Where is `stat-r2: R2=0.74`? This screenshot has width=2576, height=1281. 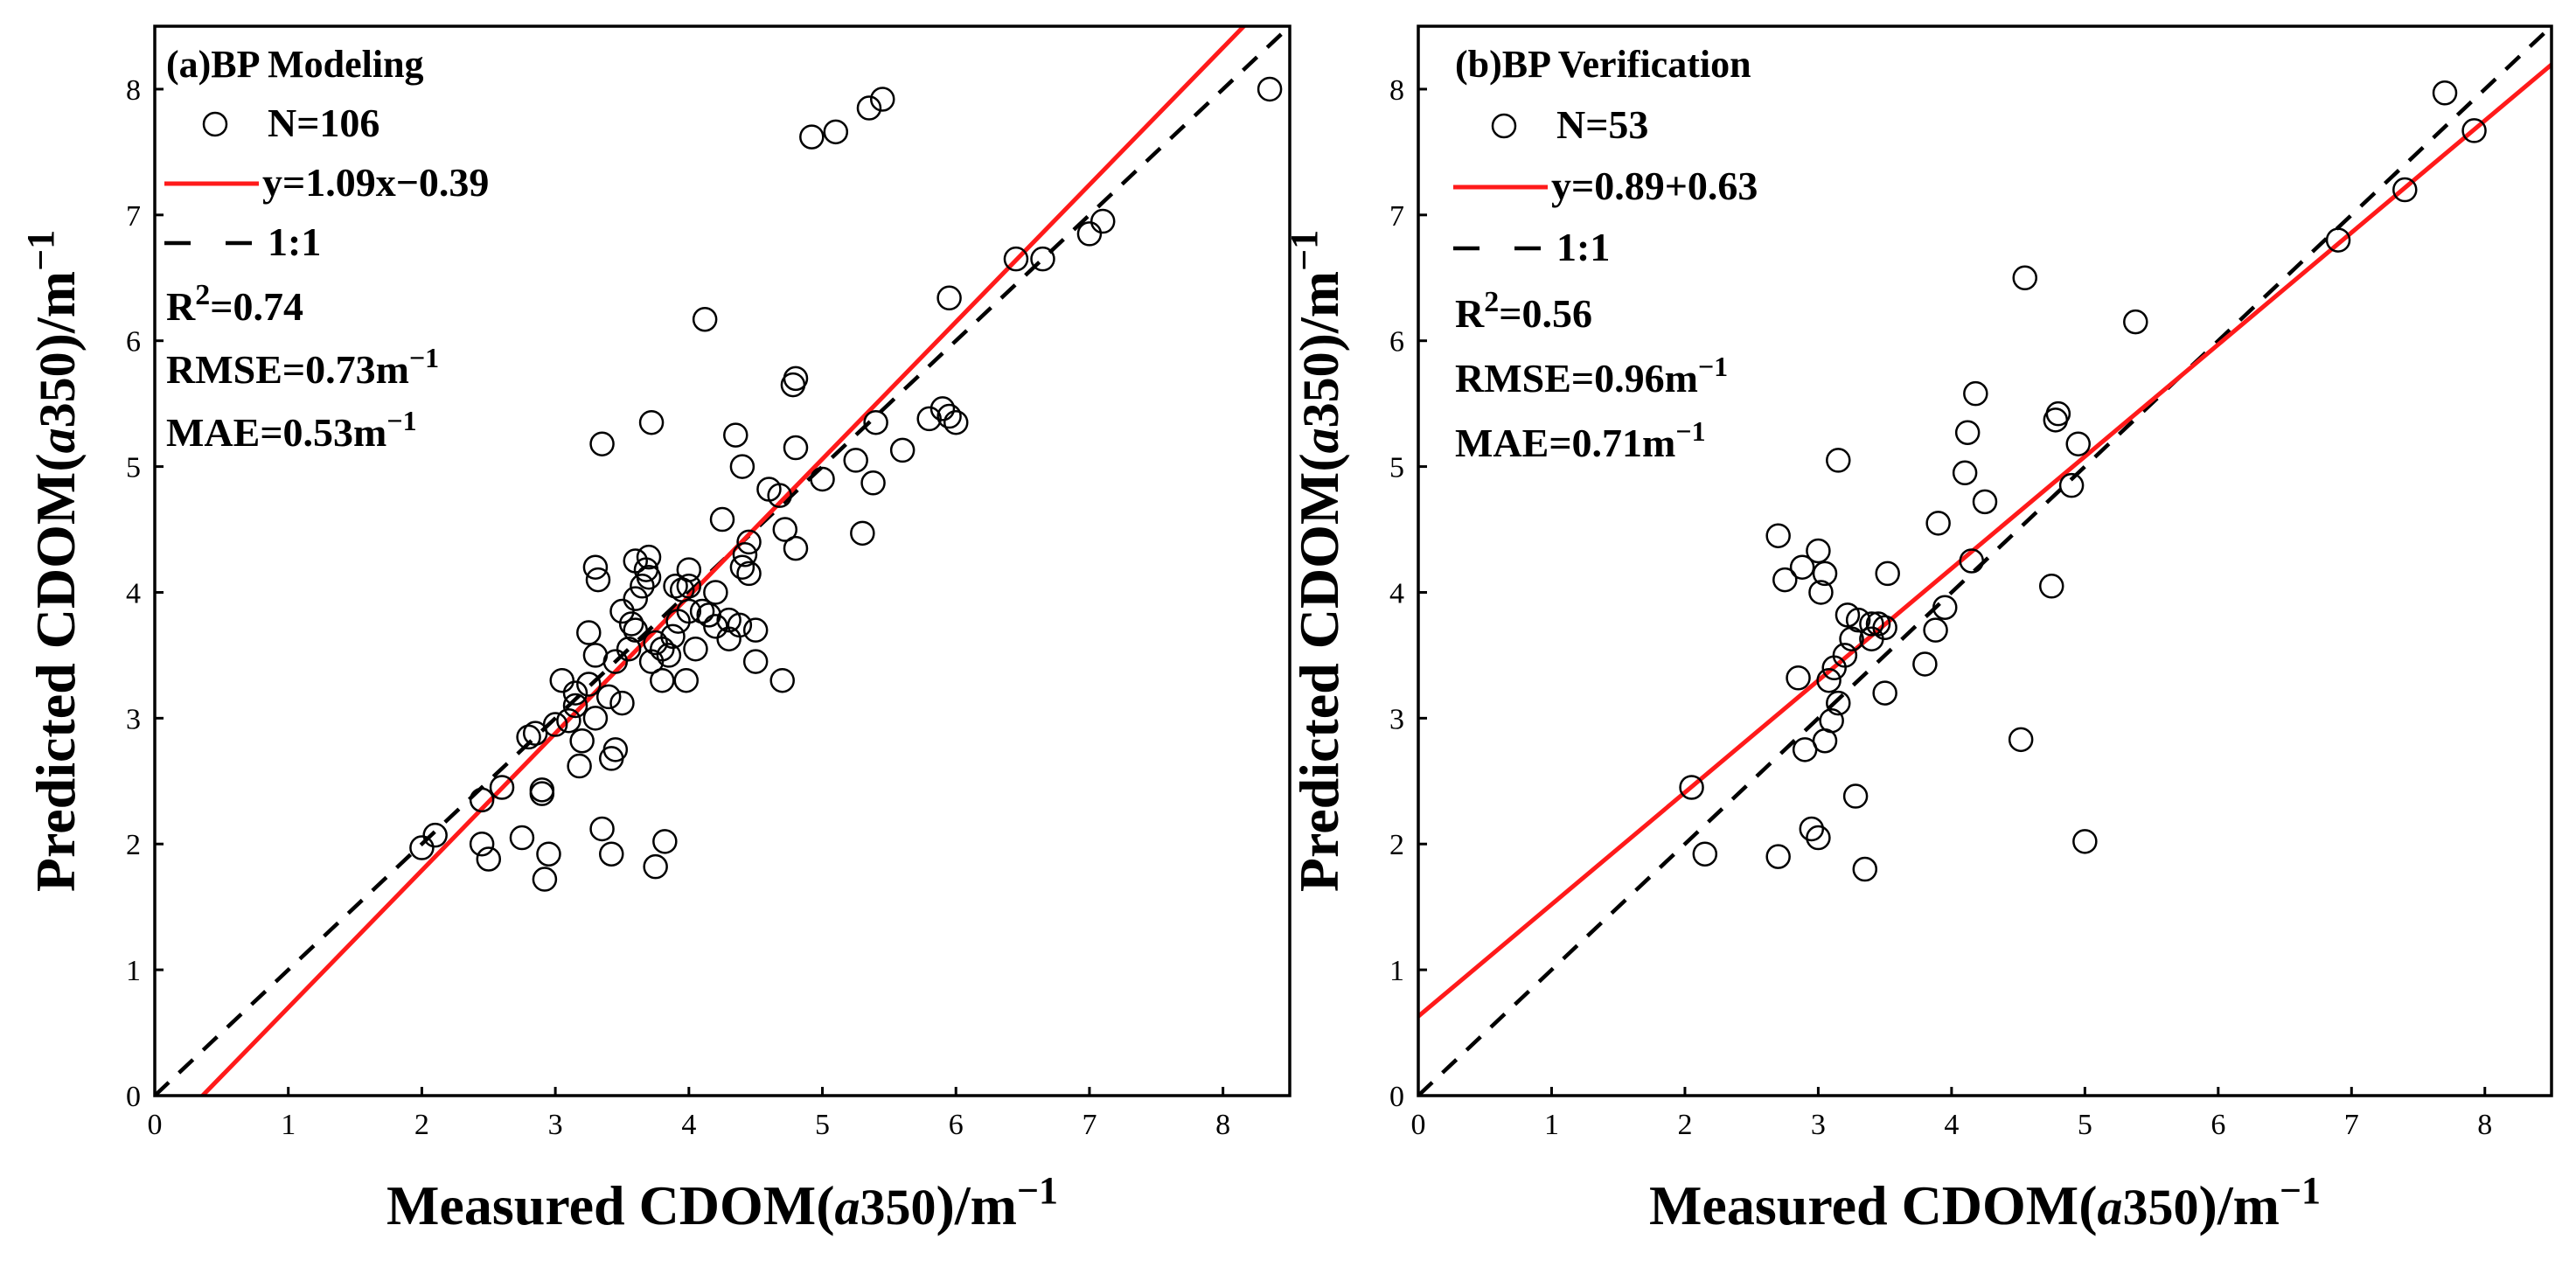
stat-r2: R2=0.74 is located at coordinates (235, 304).